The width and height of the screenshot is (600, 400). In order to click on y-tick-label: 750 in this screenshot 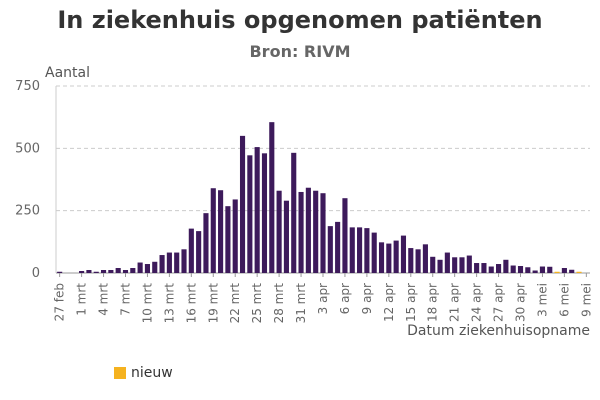, I will do `click(27, 86)`.